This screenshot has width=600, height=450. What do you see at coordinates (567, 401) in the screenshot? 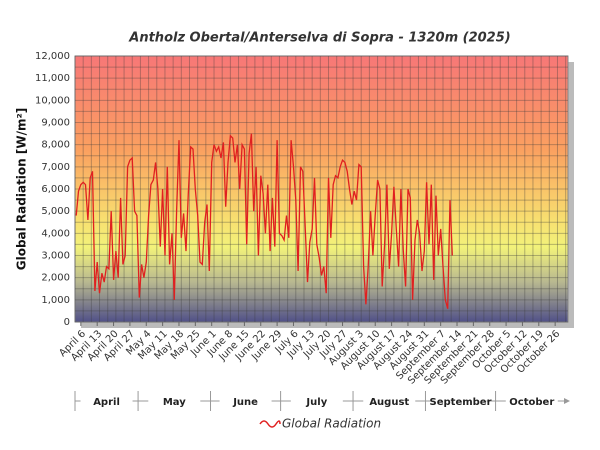
I see `month-axis-arrow` at bounding box center [567, 401].